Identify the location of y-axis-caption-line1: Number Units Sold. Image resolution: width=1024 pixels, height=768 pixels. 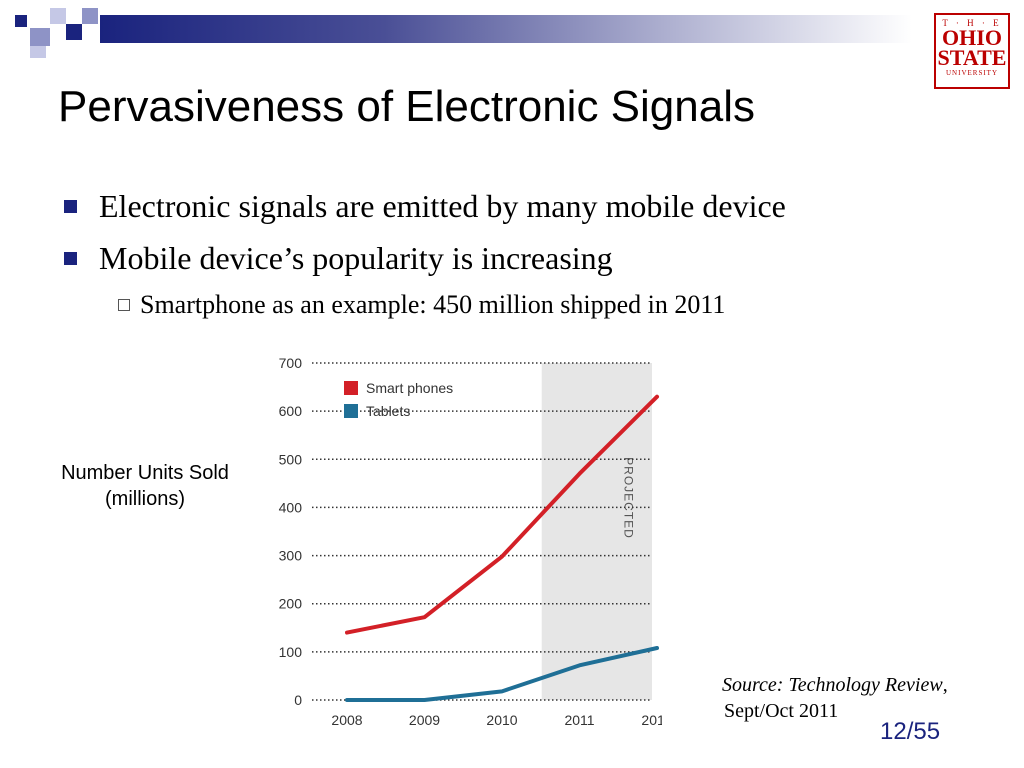
(145, 473).